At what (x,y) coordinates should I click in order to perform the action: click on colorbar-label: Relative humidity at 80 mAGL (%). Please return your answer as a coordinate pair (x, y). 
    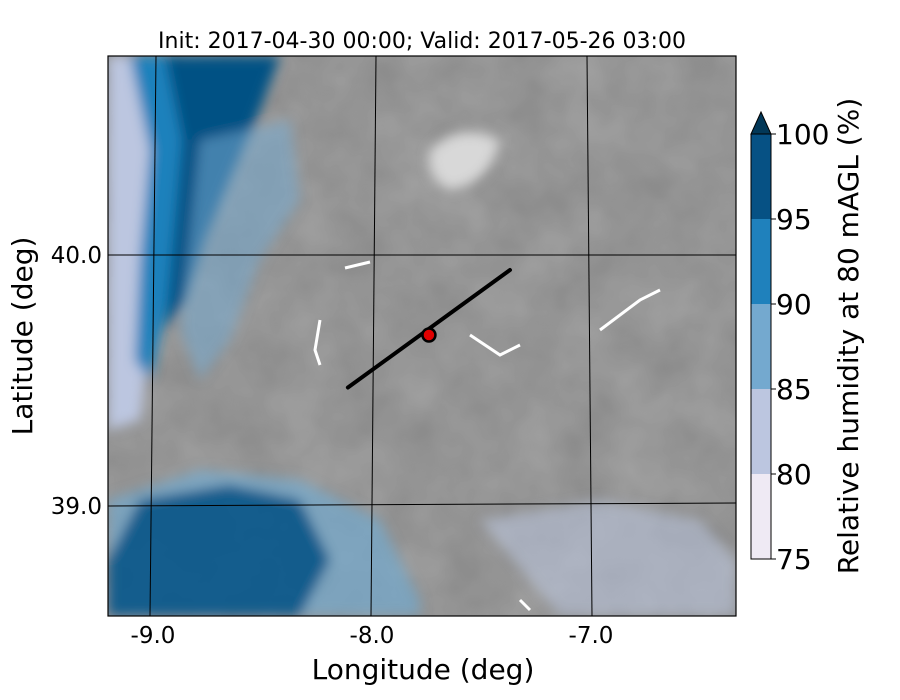
    Looking at the image, I should click on (848, 336).